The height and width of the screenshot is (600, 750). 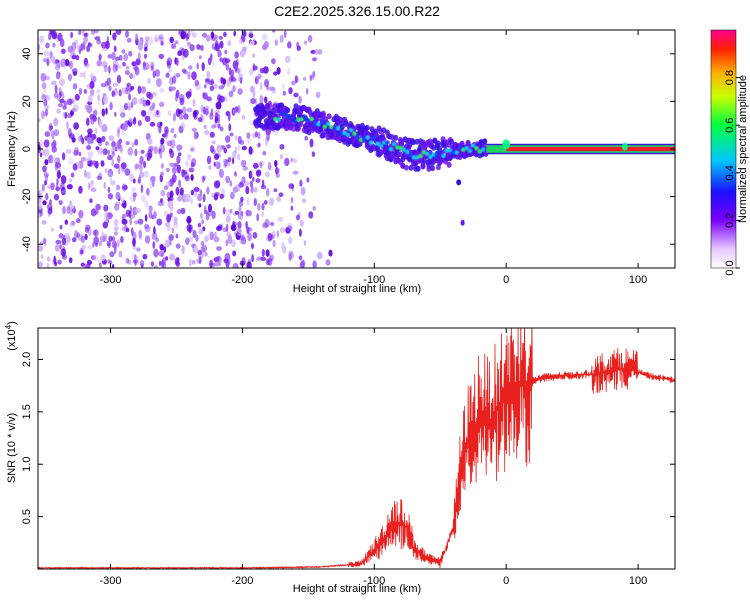 What do you see at coordinates (723, 149) in the screenshot?
I see `colorbar-gradient` at bounding box center [723, 149].